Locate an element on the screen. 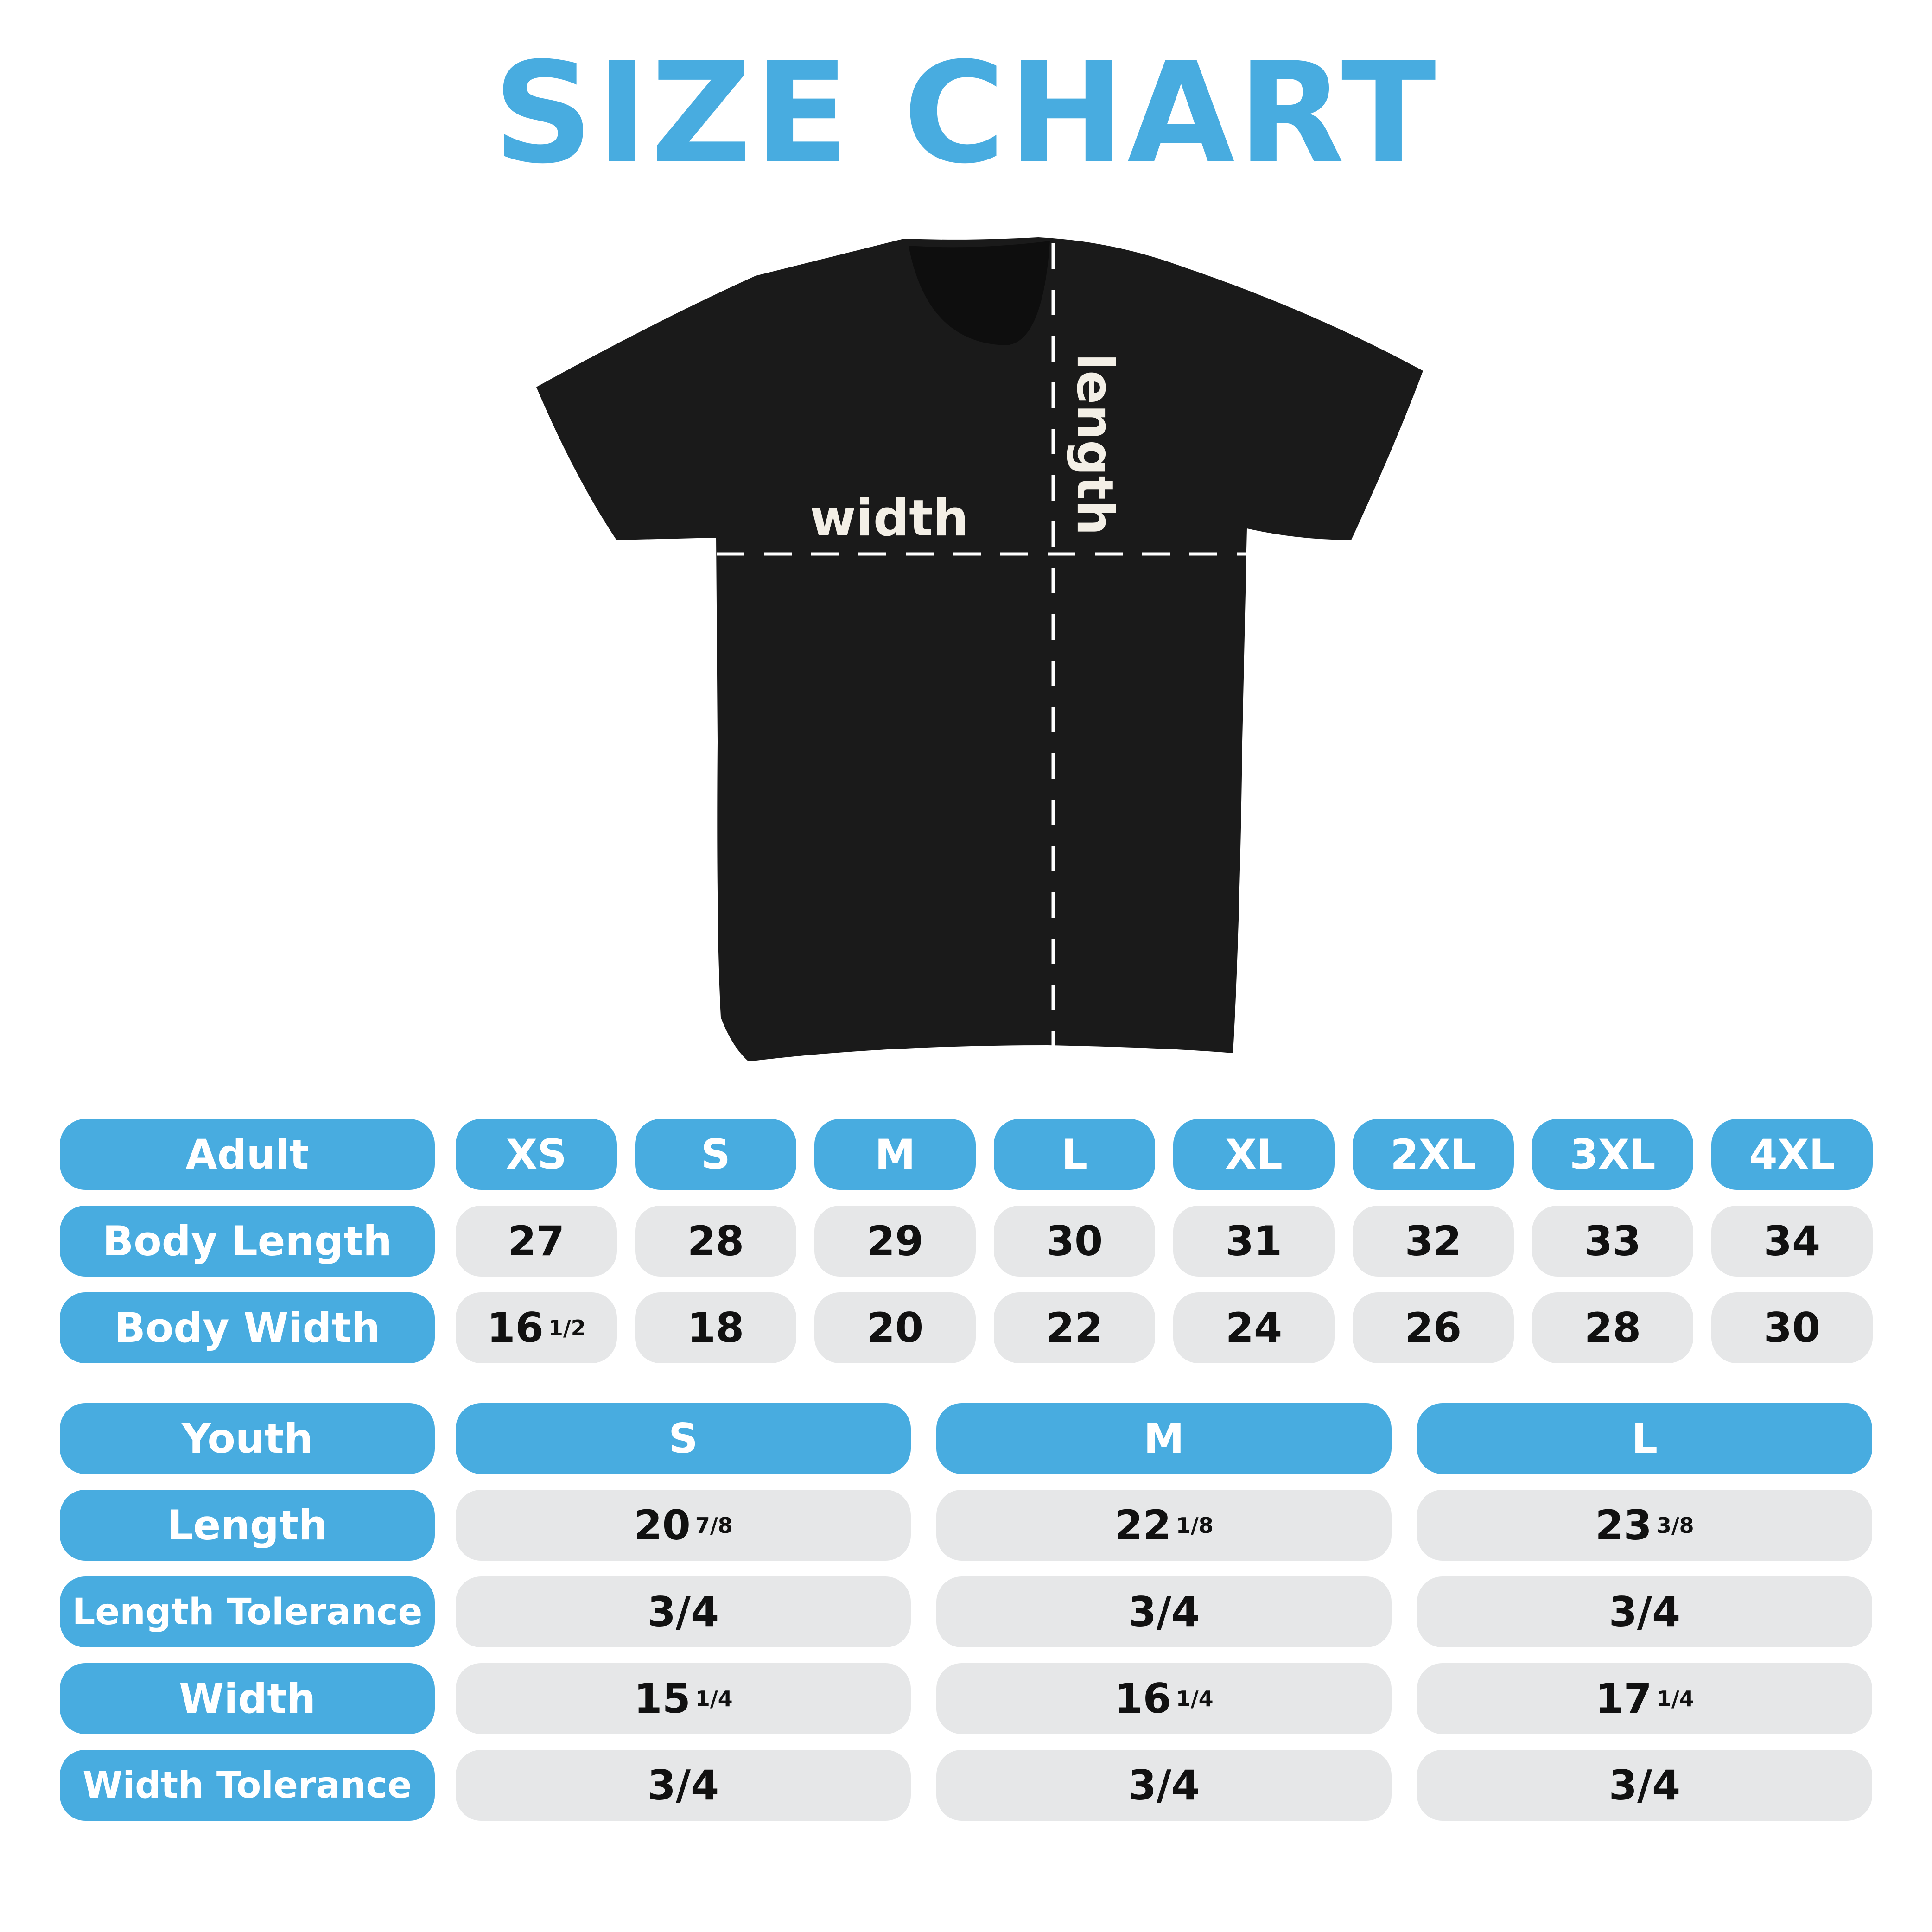 This screenshot has width=1932, height=1932. adult-cell: 33 is located at coordinates (1612, 1241).